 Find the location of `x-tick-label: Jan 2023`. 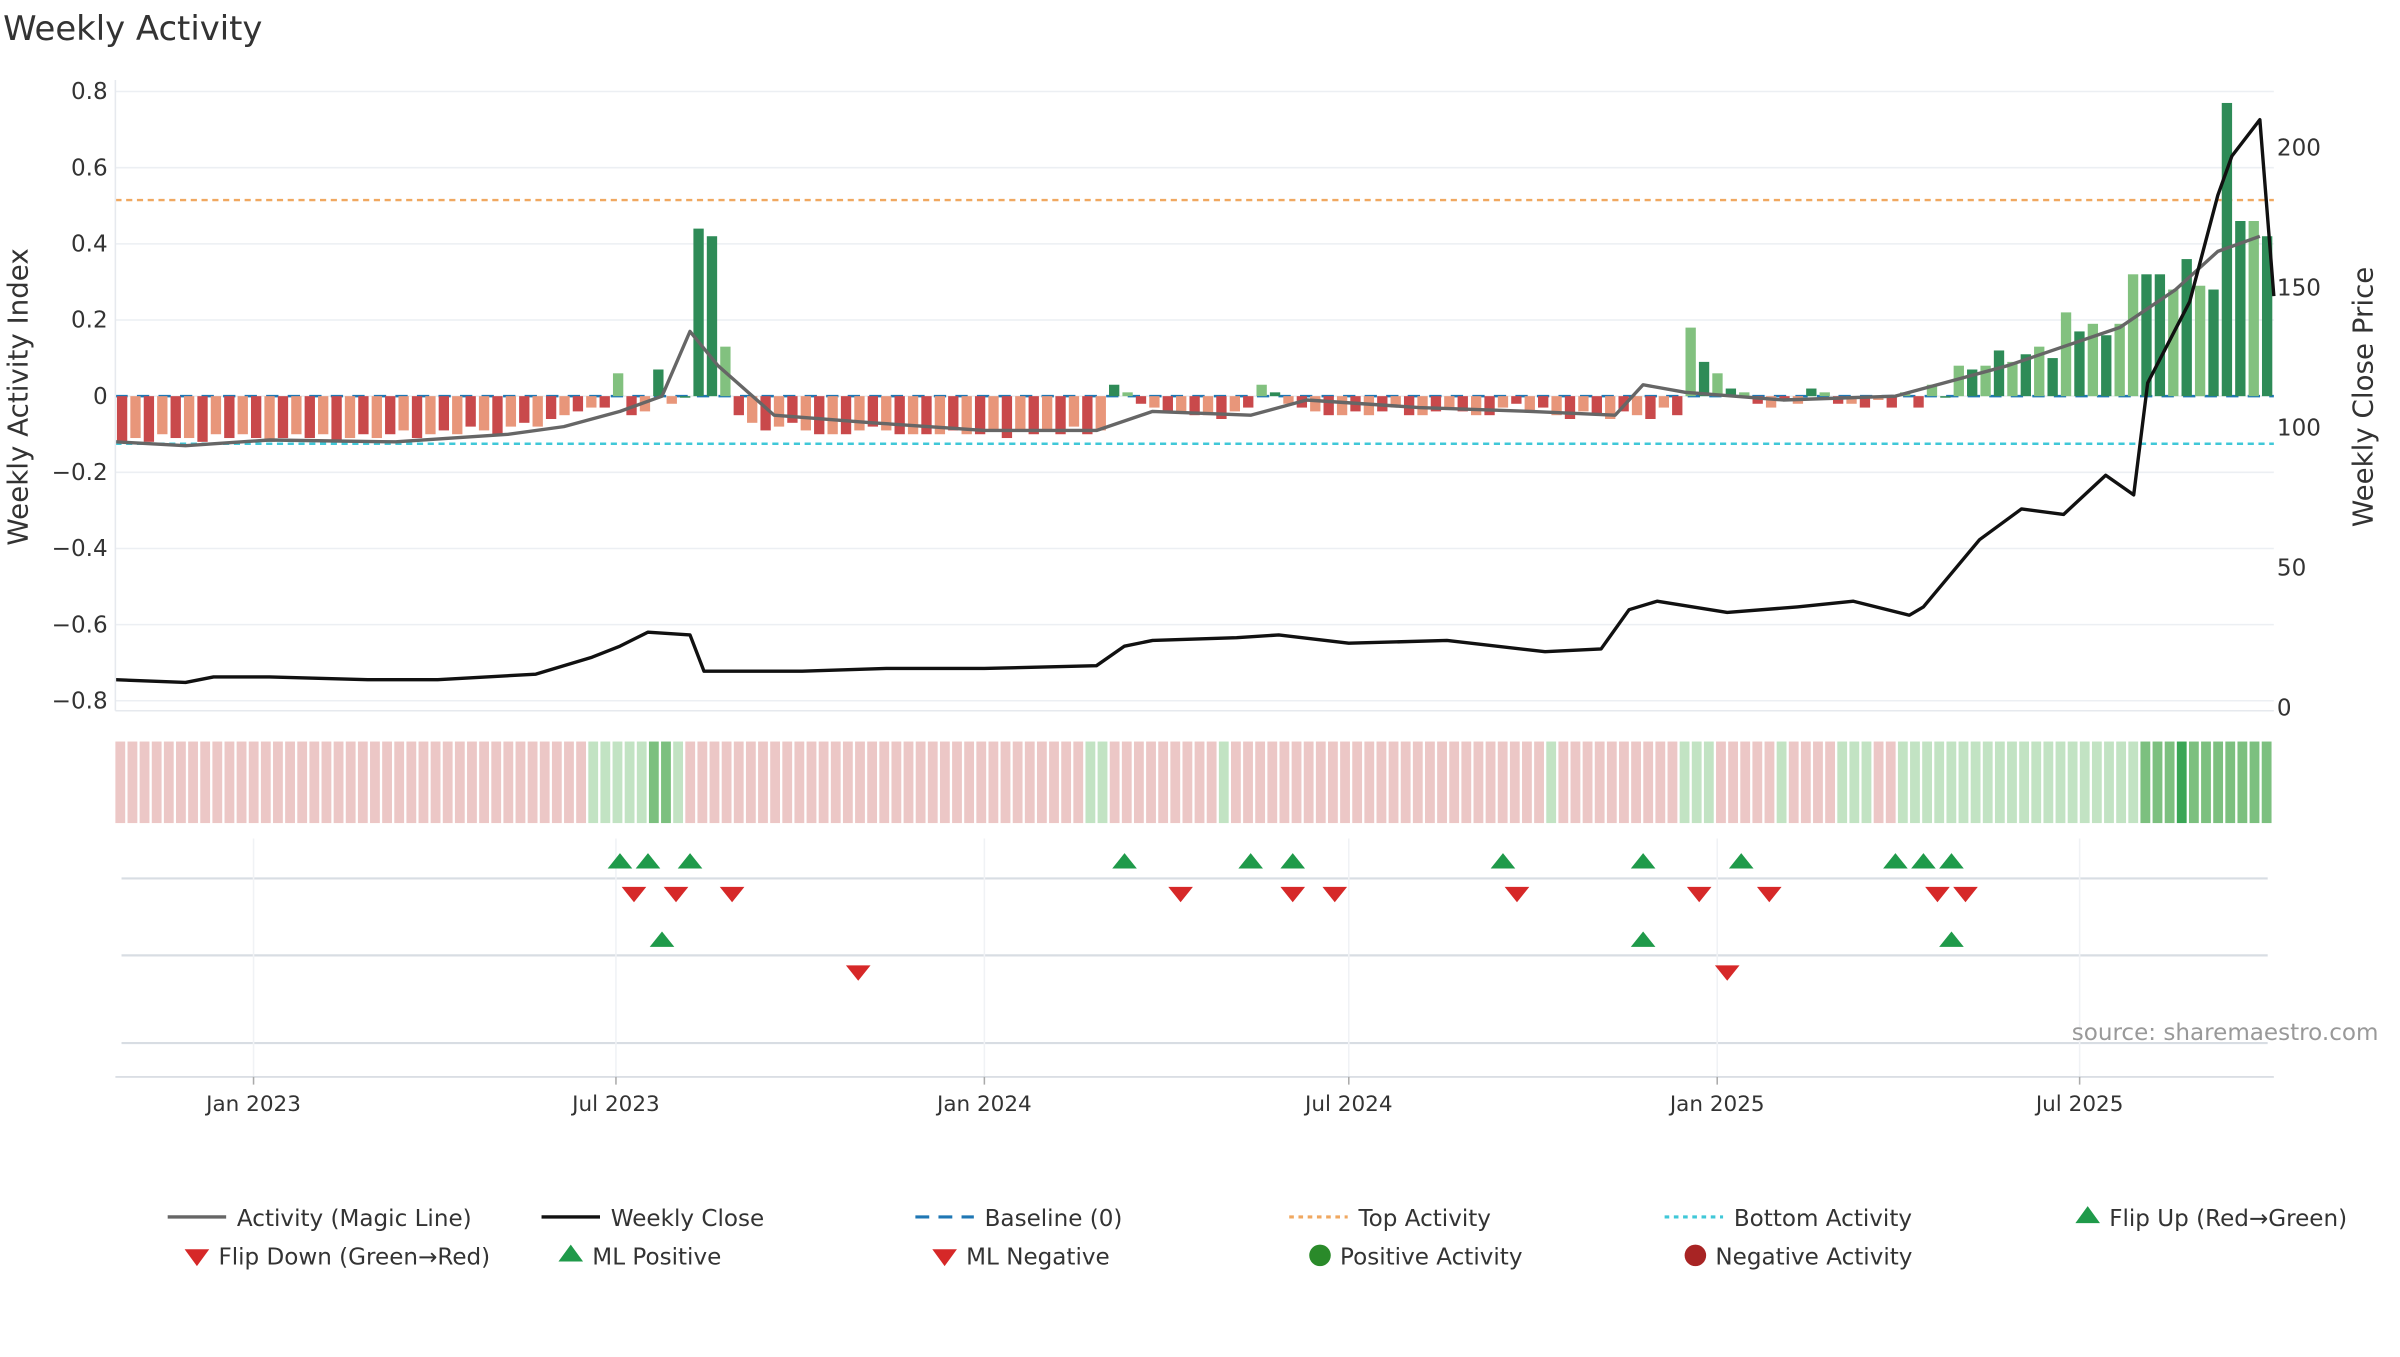

x-tick-label: Jan 2023 is located at coordinates (252, 1104).